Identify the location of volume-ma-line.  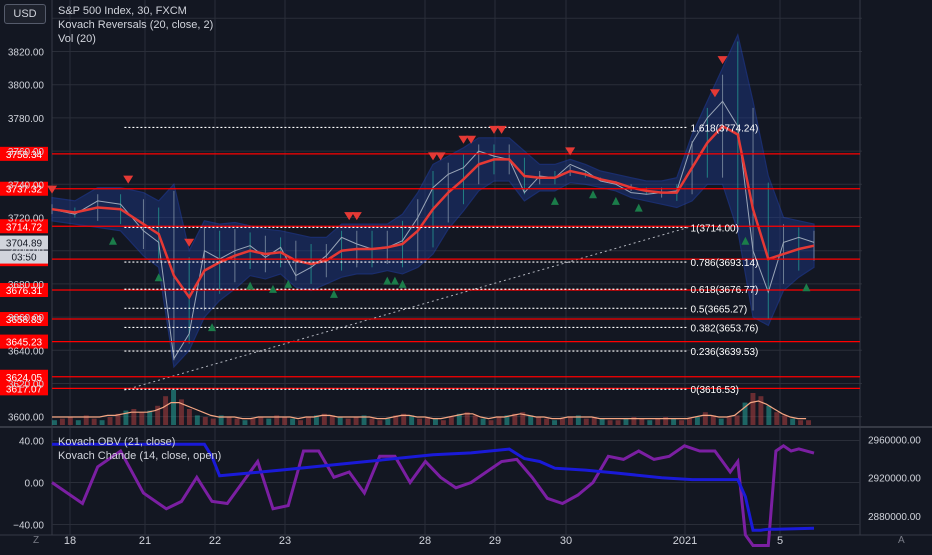
(429, 410).